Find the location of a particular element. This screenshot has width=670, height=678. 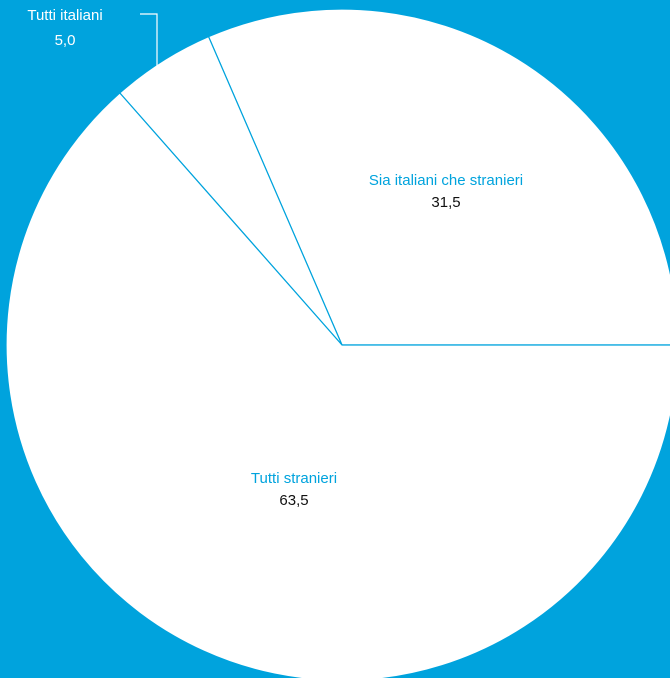

value-tutti-italiani: 5,0 is located at coordinates (65, 40).